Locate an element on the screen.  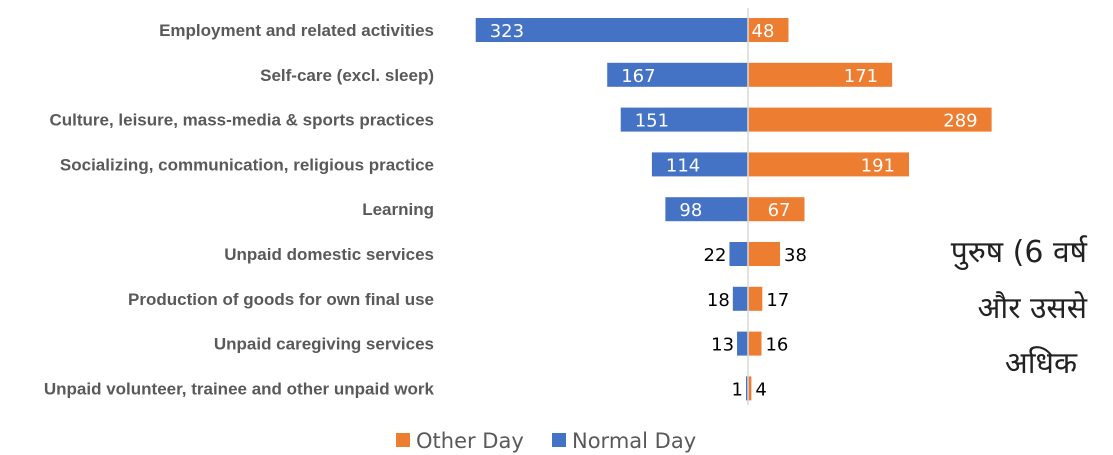
legend-label-other-day: Other Day is located at coordinates (470, 441).